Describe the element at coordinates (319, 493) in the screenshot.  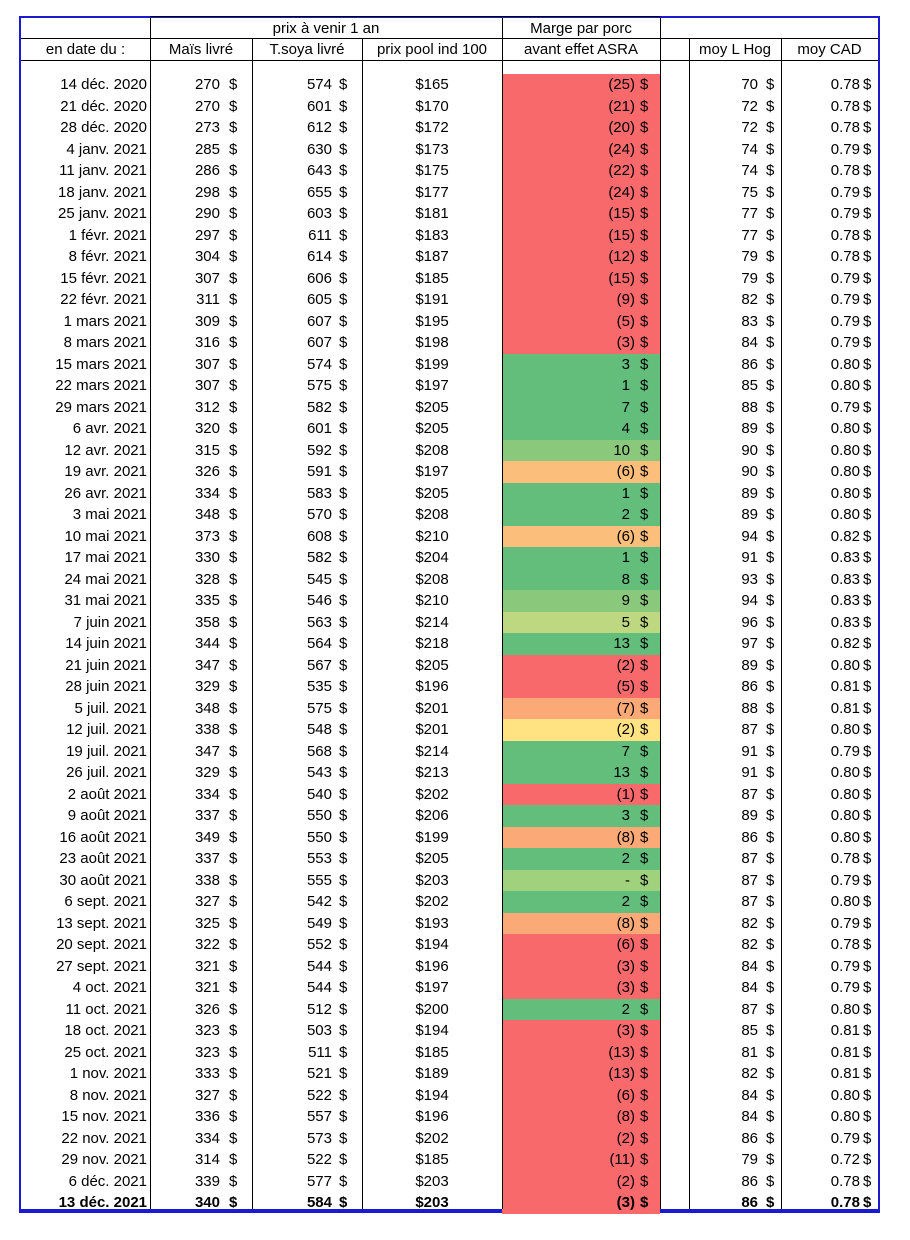
I see `soya-cell: 583` at that location.